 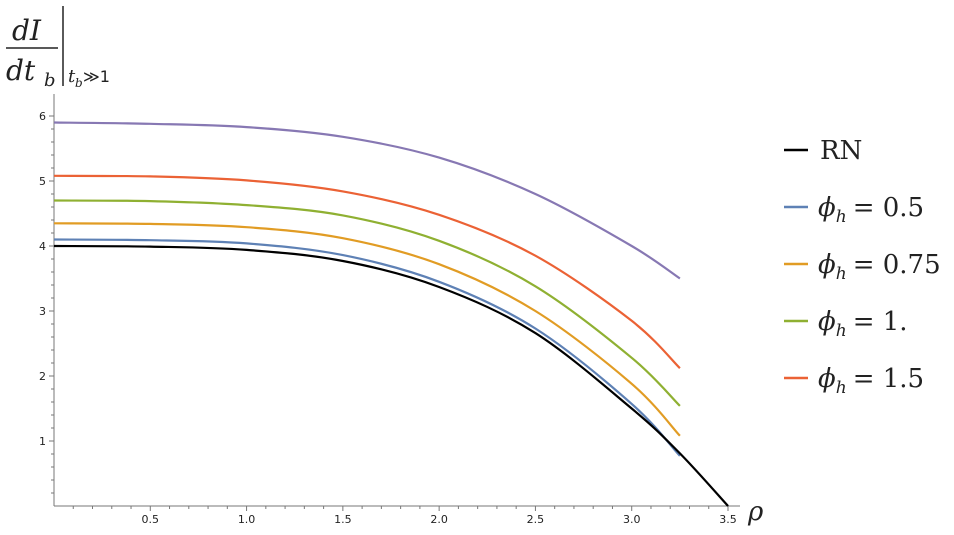 I want to click on x-tick-label: 1.0, so click(x=247, y=519).